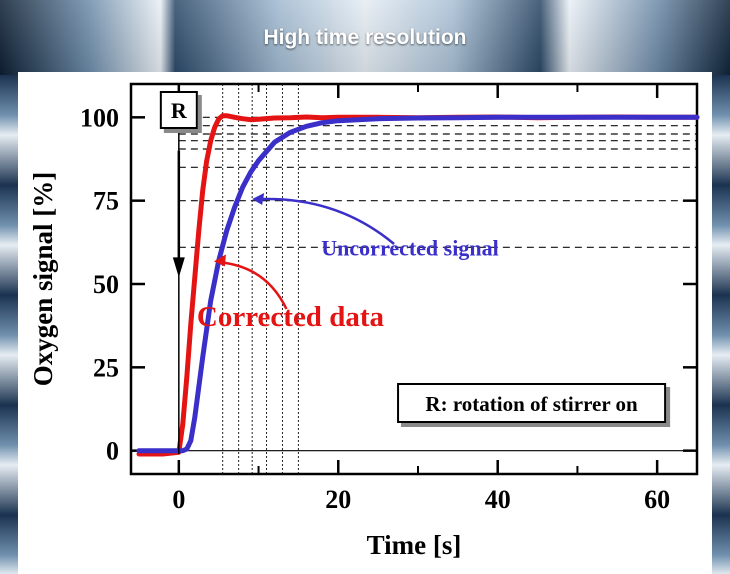  Describe the element at coordinates (178, 267) in the screenshot. I see `r-arrow-head` at that location.